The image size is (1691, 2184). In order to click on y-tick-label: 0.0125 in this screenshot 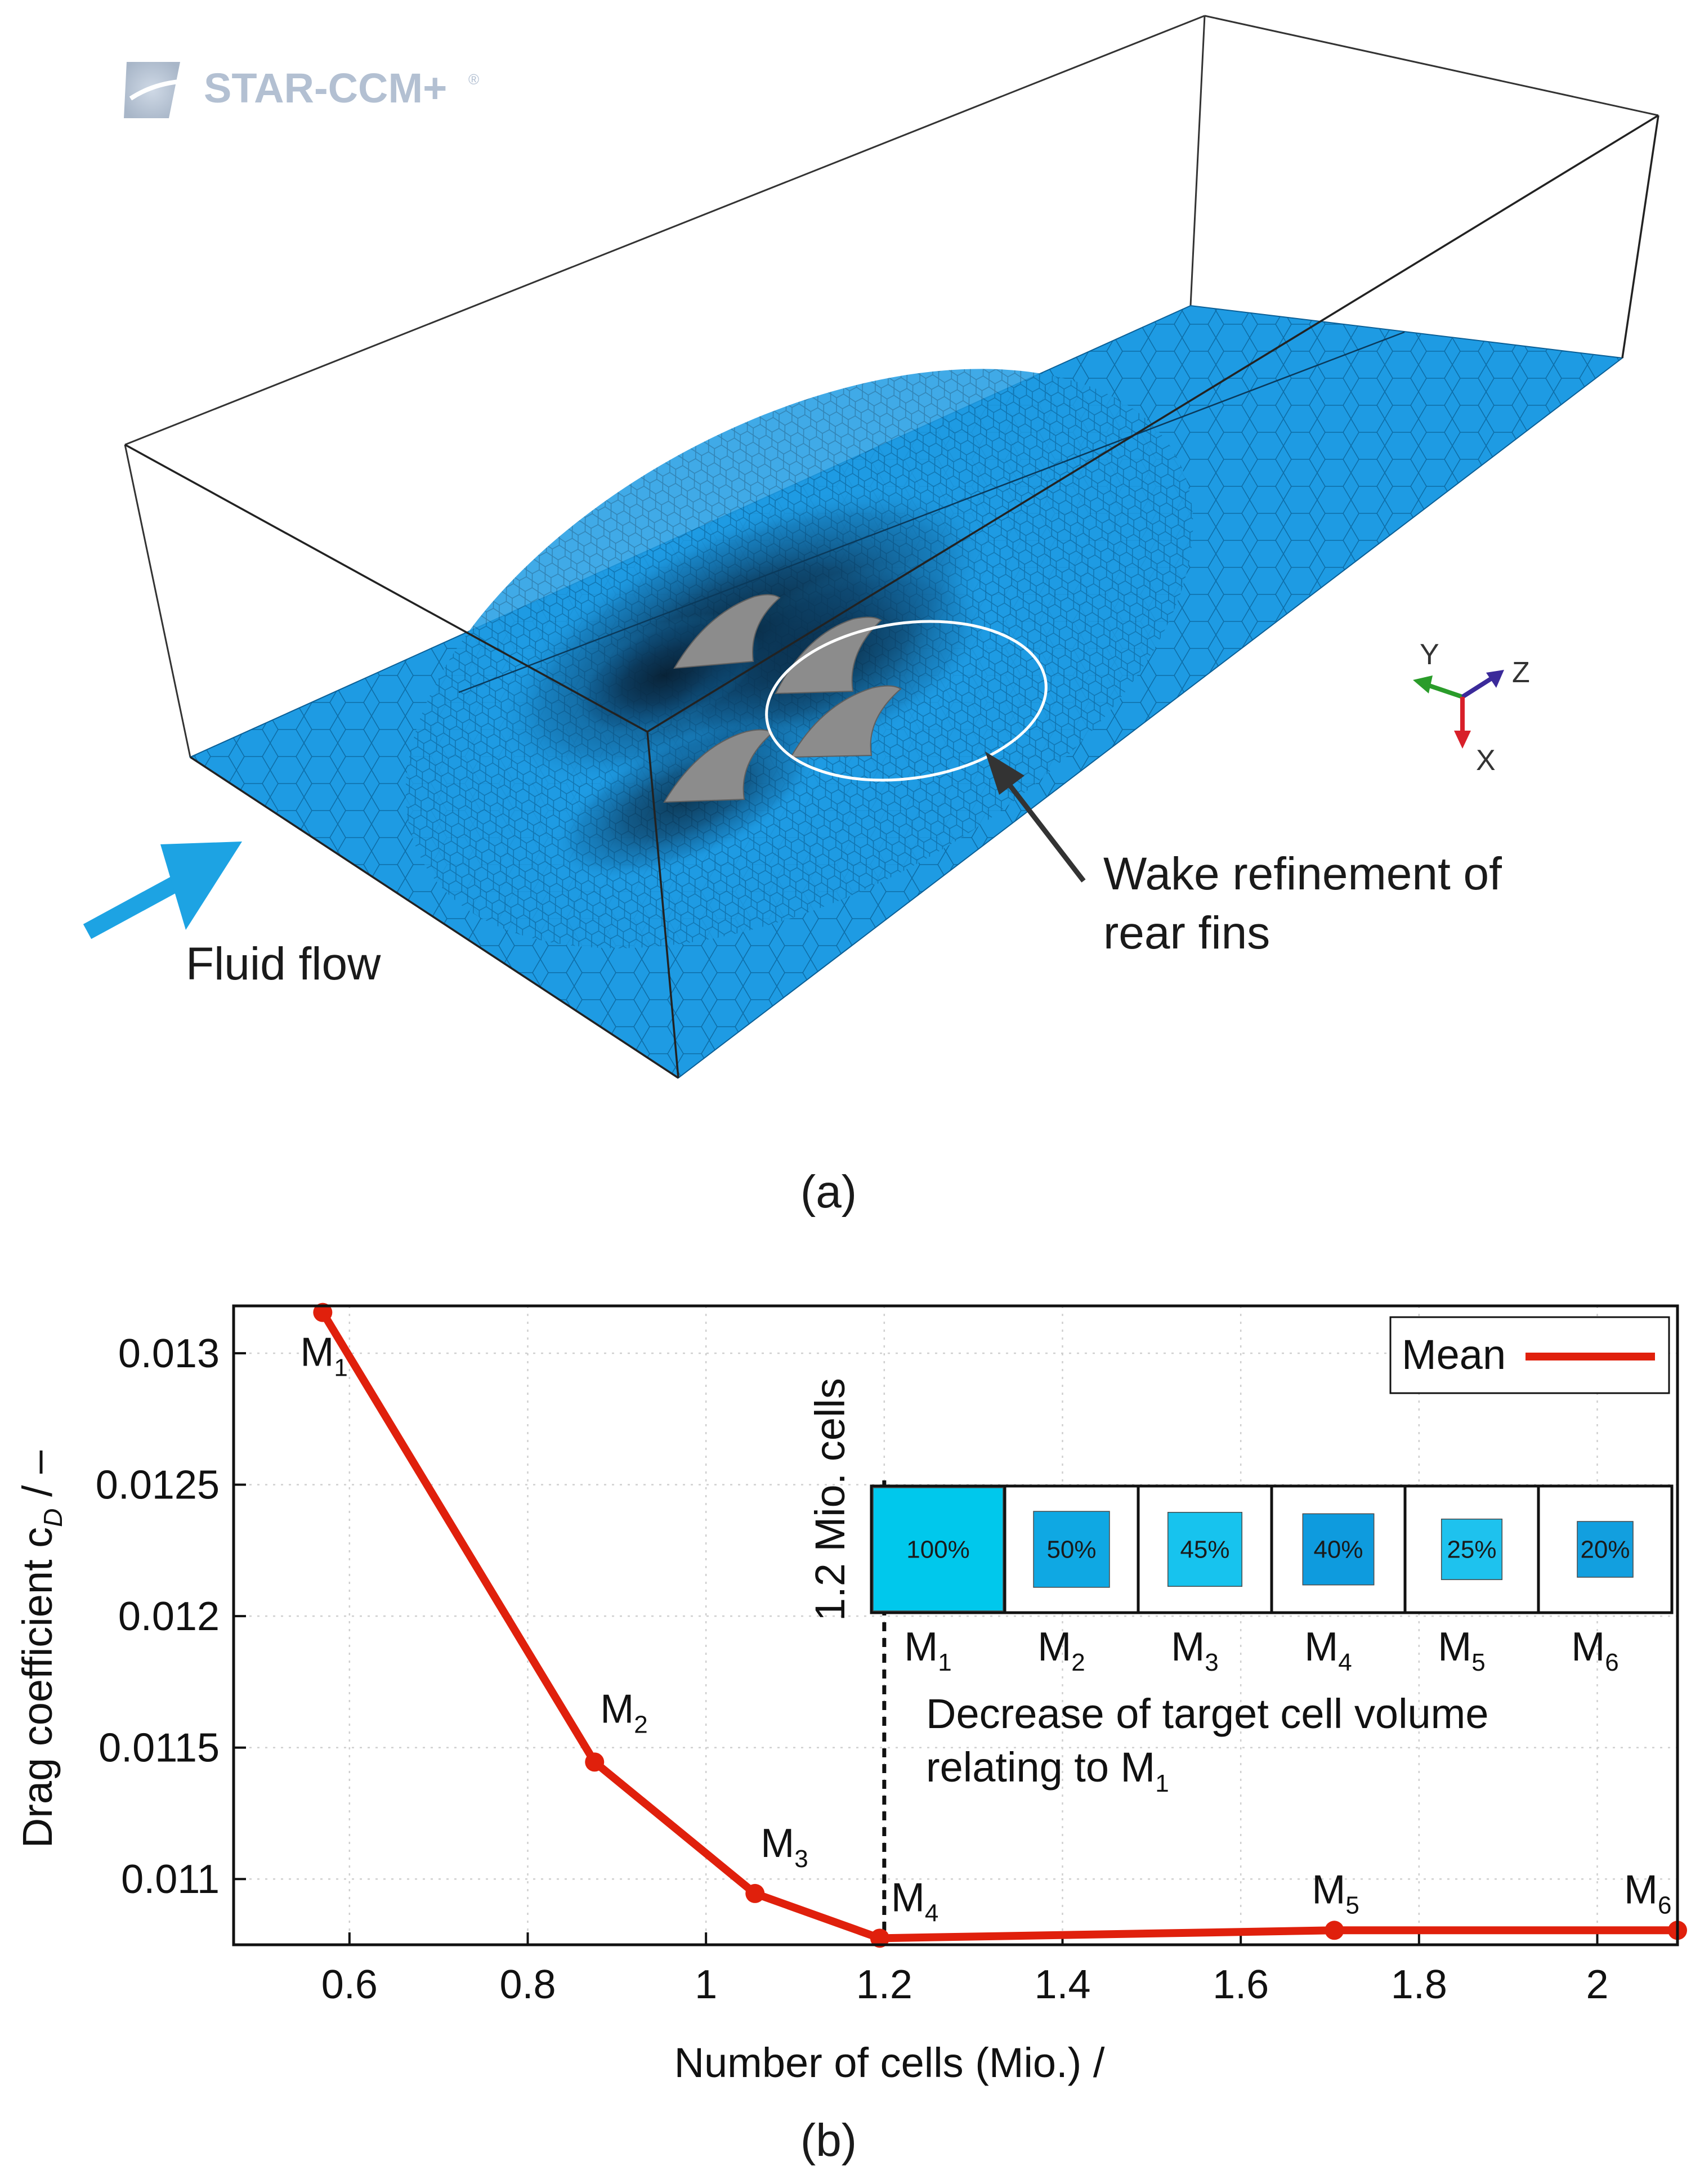, I will do `click(158, 1485)`.